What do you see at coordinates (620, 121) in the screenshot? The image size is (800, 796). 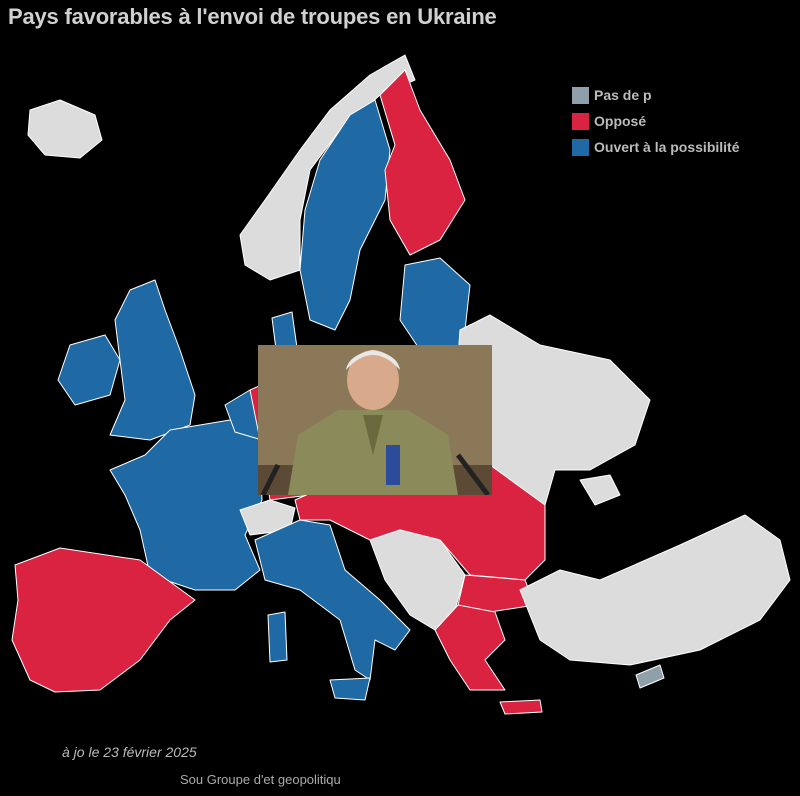 I see `legend-label: Opposé` at bounding box center [620, 121].